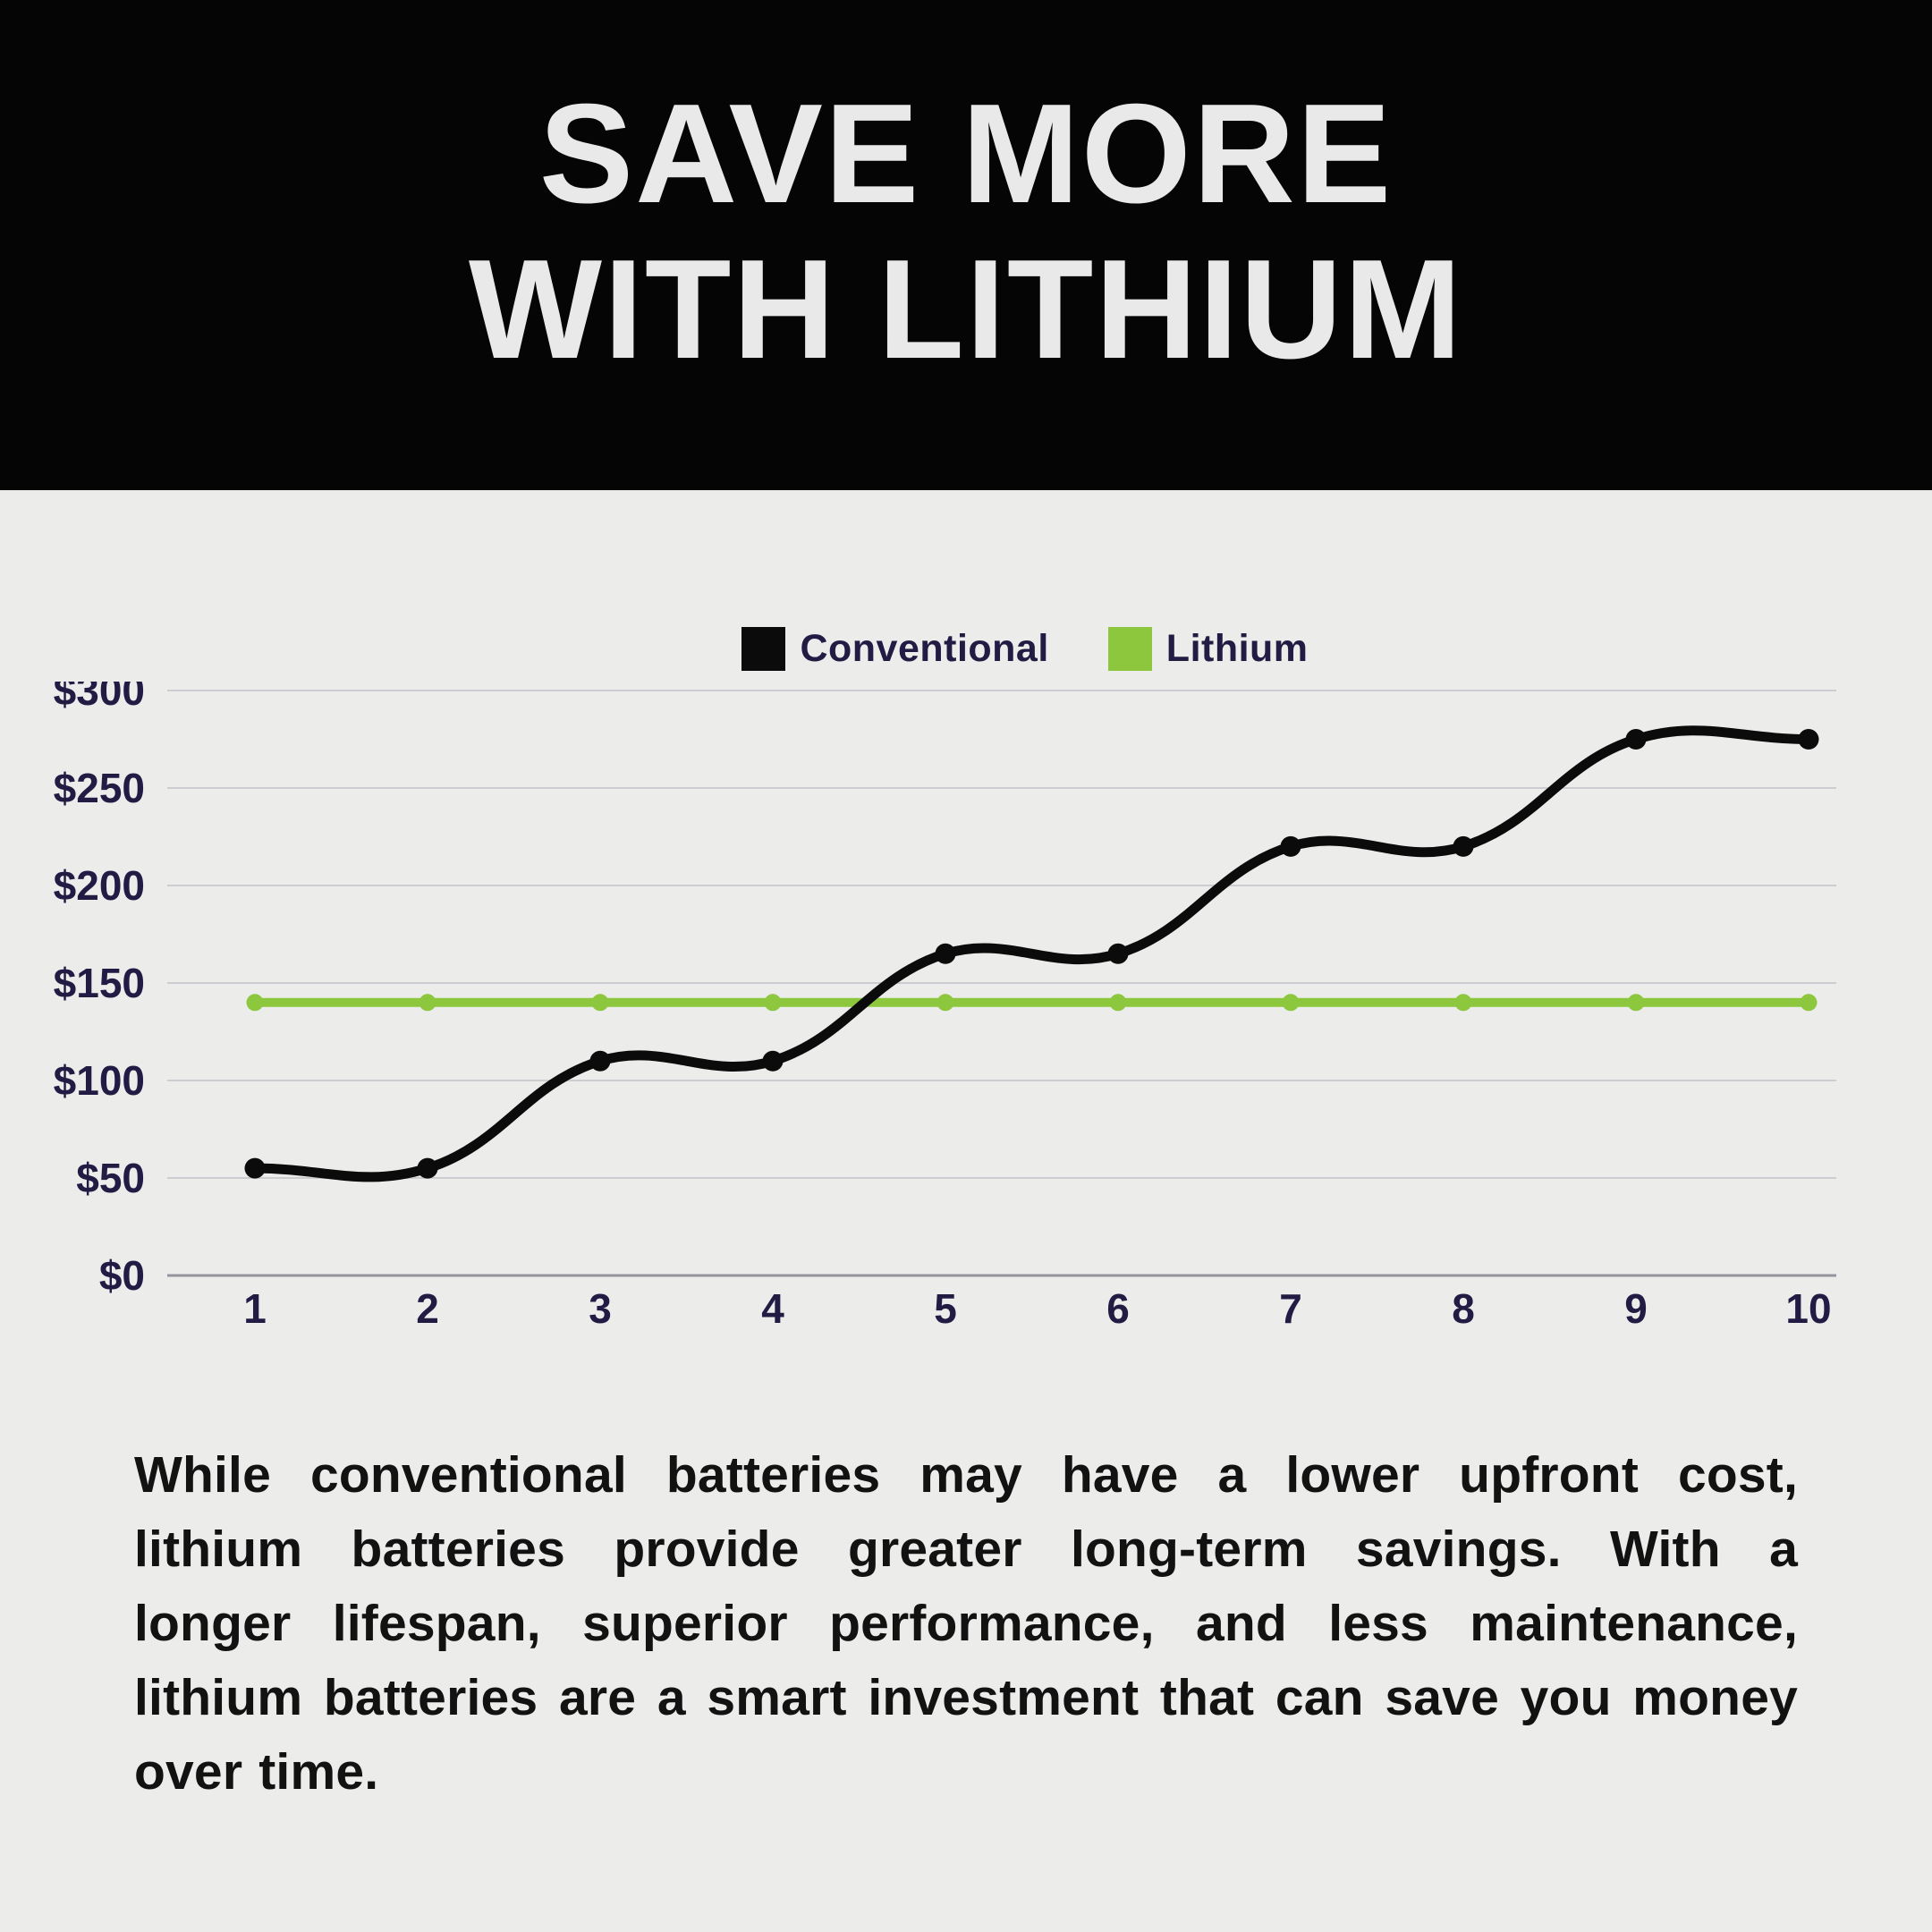 Image resolution: width=1932 pixels, height=1932 pixels. What do you see at coordinates (945, 1308) in the screenshot?
I see `x-tick-label: 5` at bounding box center [945, 1308].